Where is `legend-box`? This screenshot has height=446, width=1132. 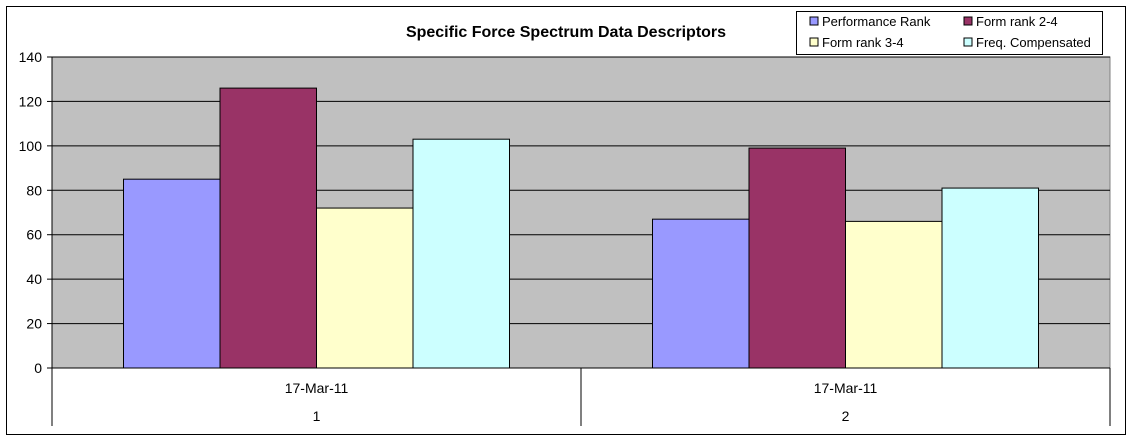
legend-box is located at coordinates (949, 33).